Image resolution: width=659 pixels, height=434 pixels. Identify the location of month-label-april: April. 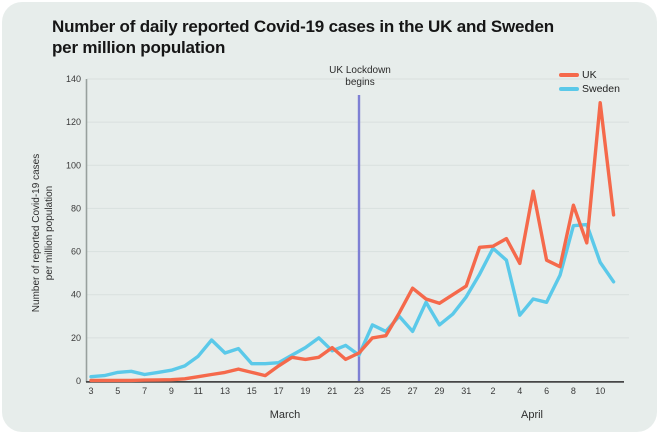
(532, 415).